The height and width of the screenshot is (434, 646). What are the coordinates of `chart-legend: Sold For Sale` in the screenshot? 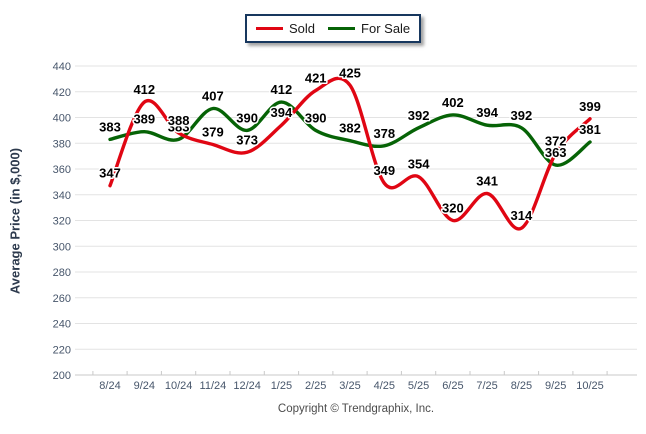 It's located at (333, 28).